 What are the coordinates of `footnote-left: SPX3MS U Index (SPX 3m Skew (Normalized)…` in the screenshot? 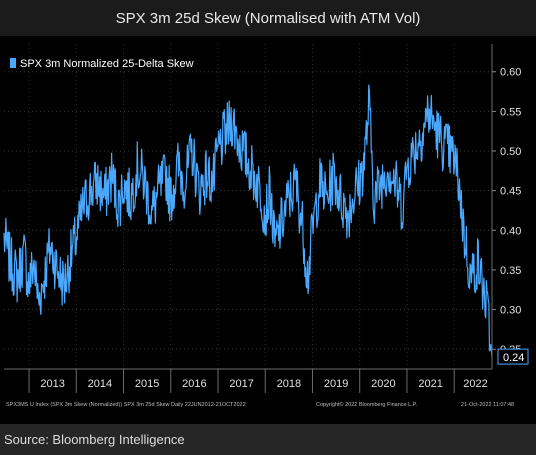 It's located at (126, 405).